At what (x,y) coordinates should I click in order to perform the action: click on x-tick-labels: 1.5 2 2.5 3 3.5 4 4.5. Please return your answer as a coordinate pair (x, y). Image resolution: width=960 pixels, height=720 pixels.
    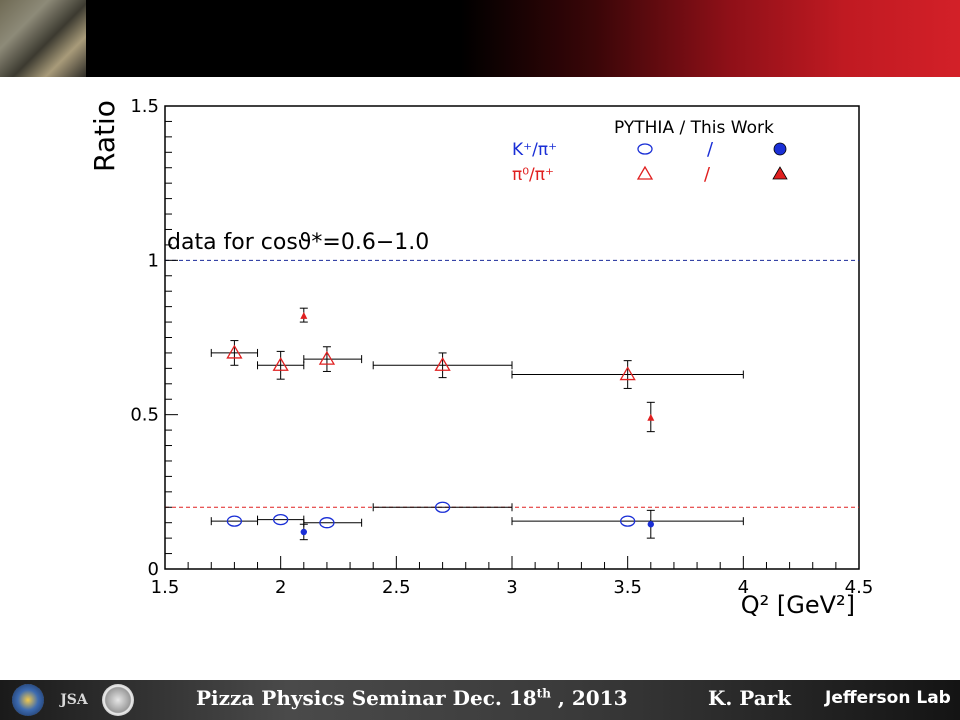
    Looking at the image, I should click on (512, 587).